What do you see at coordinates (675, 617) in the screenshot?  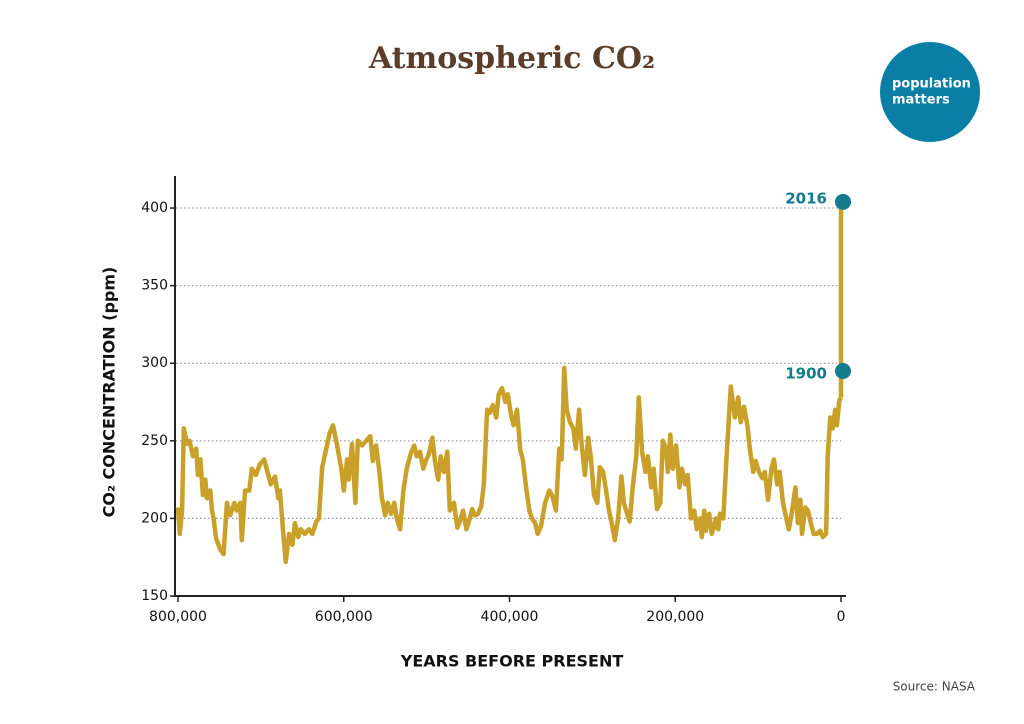 I see `x-tick-label: 200,000` at bounding box center [675, 617].